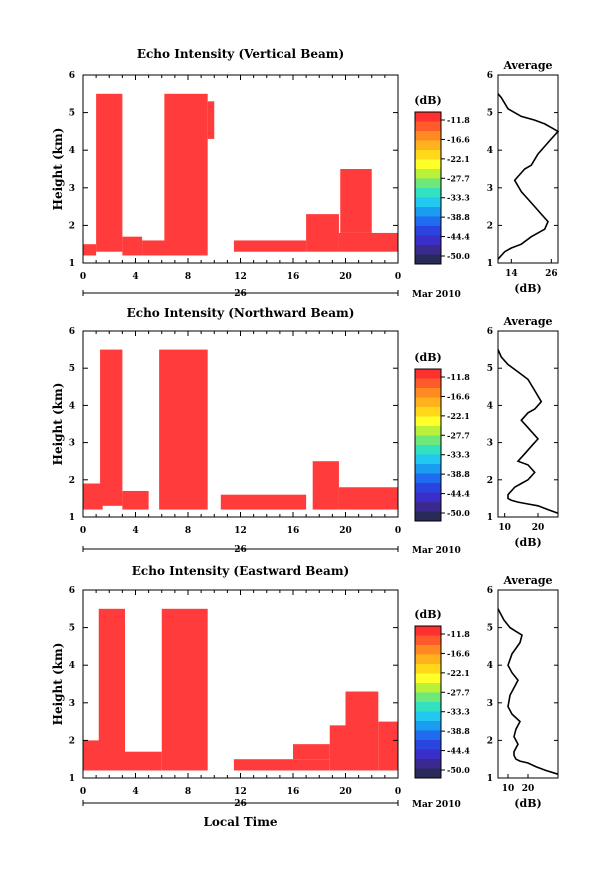 The height and width of the screenshot is (875, 611). I want to click on profile-line, so click(528, 432).